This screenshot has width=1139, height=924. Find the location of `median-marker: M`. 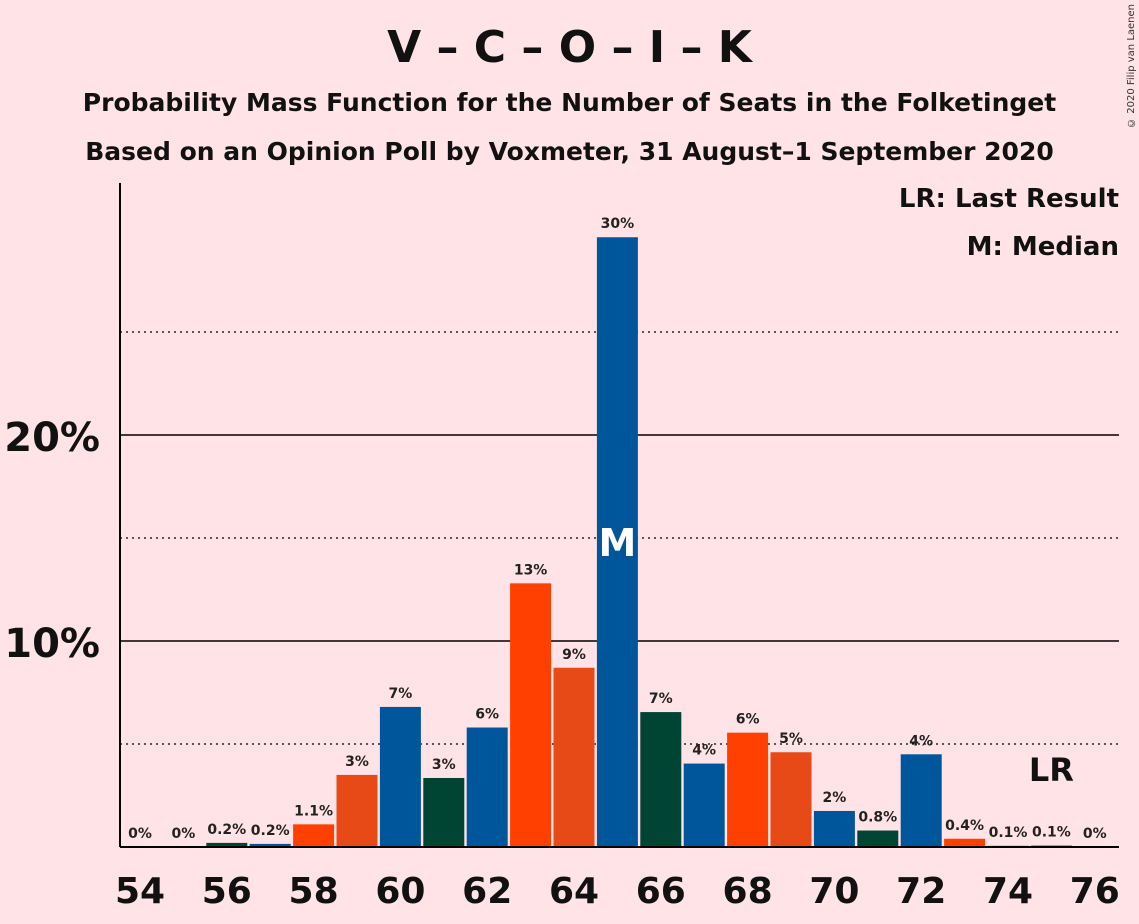

median-marker: M is located at coordinates (617, 543).